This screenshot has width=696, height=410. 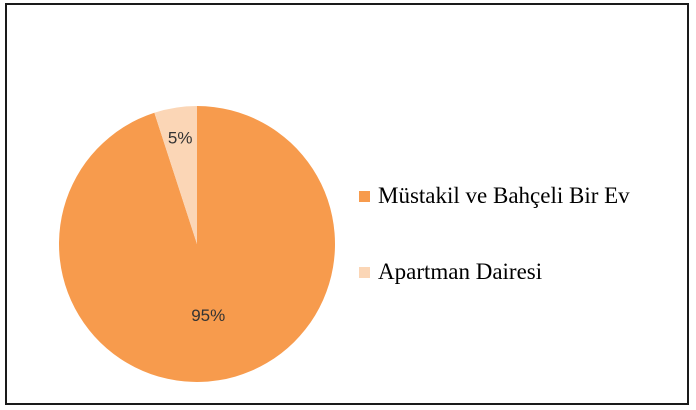 I want to click on pie-slice-apartman, so click(x=175, y=175).